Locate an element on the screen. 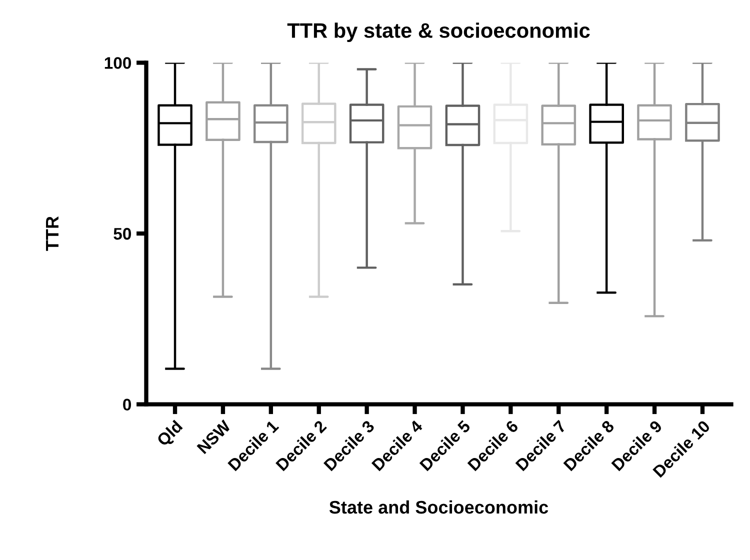  chart-title: TTR by state & socioeconomic is located at coordinates (438, 32).